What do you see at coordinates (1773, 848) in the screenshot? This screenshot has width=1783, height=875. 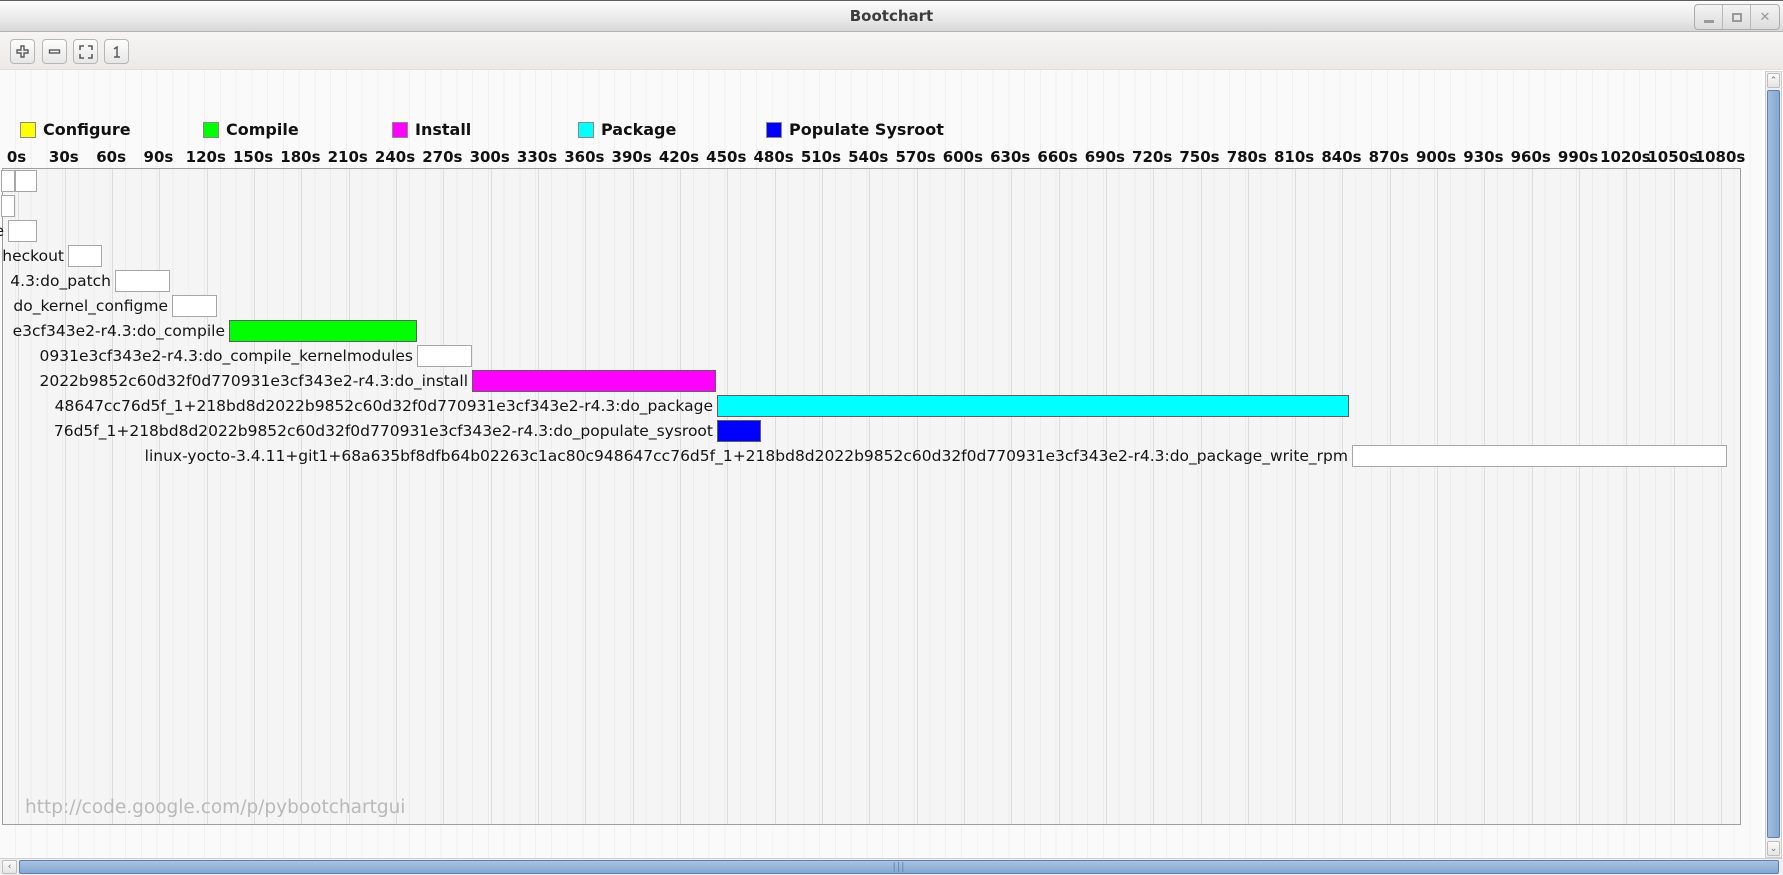 I see `scroll-down-button: ⌄` at bounding box center [1773, 848].